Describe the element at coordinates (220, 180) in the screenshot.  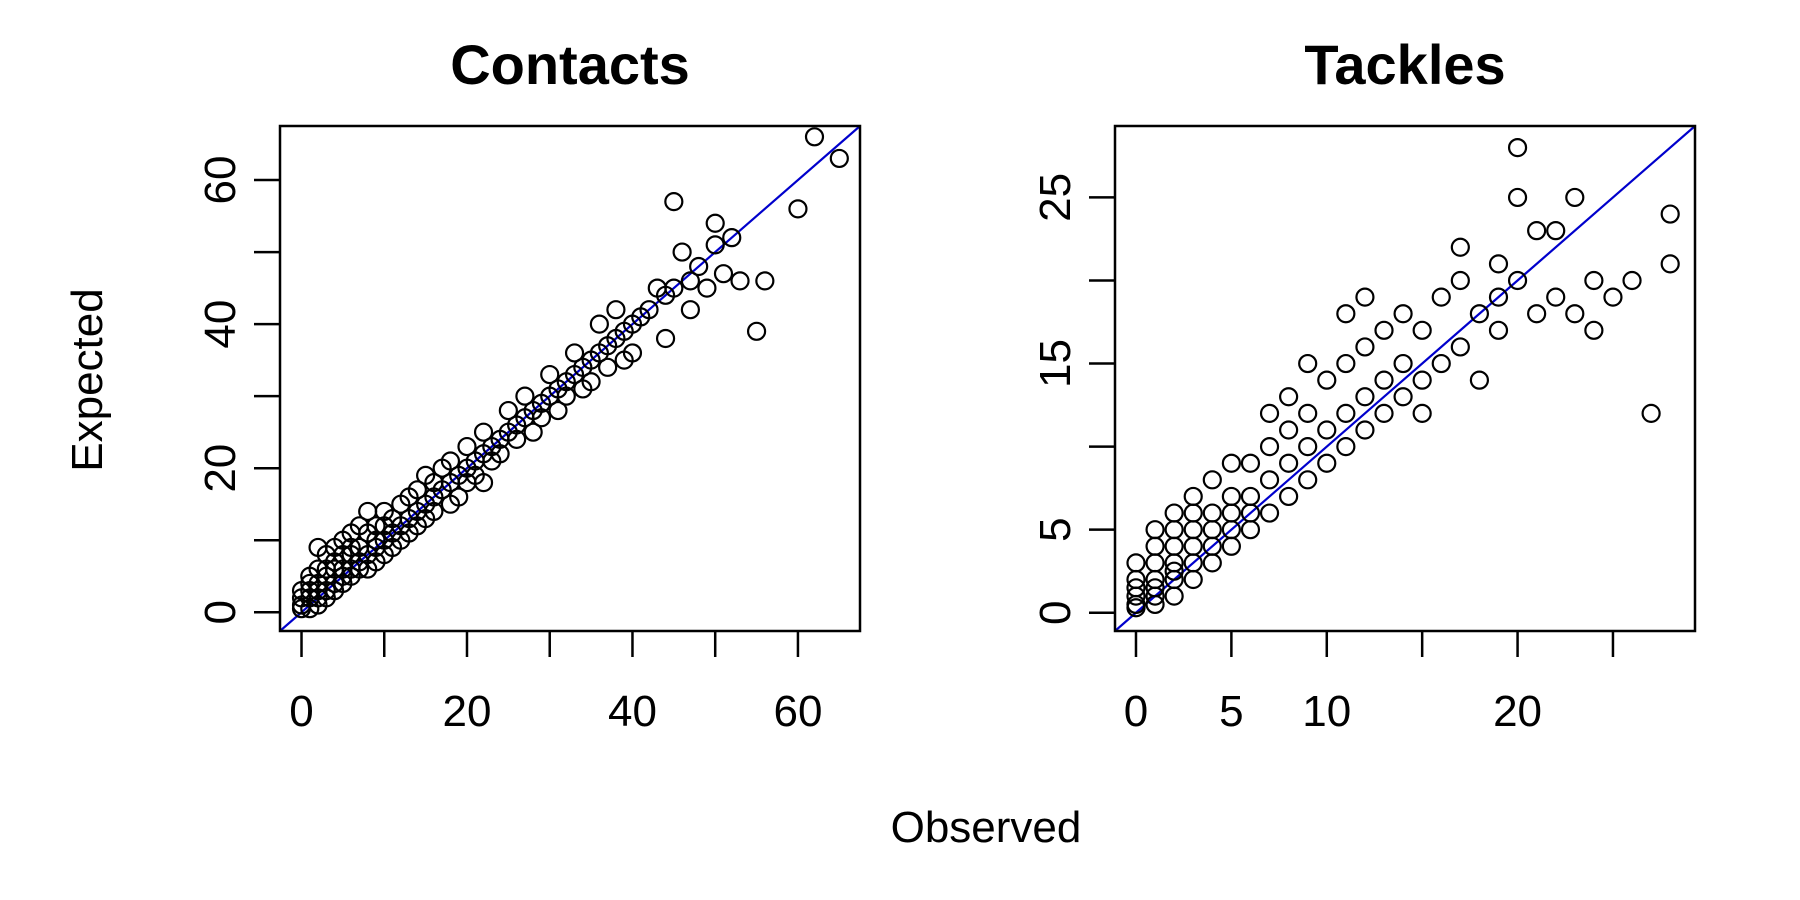
I see `y-tick-label: 60` at that location.